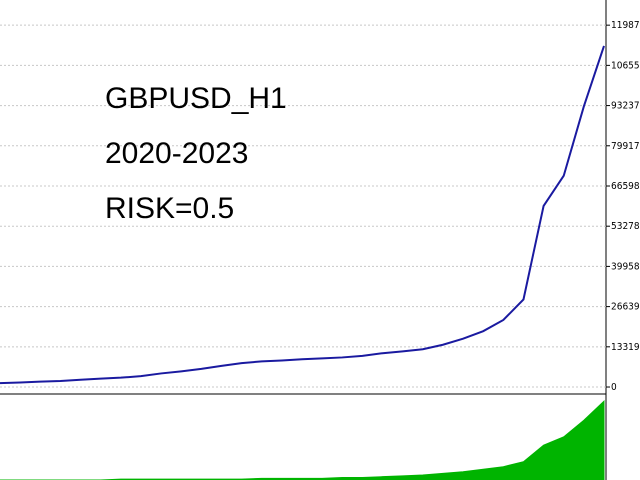 The width and height of the screenshot is (640, 480). I want to click on annotation: GBPUSD_H1, so click(196, 98).